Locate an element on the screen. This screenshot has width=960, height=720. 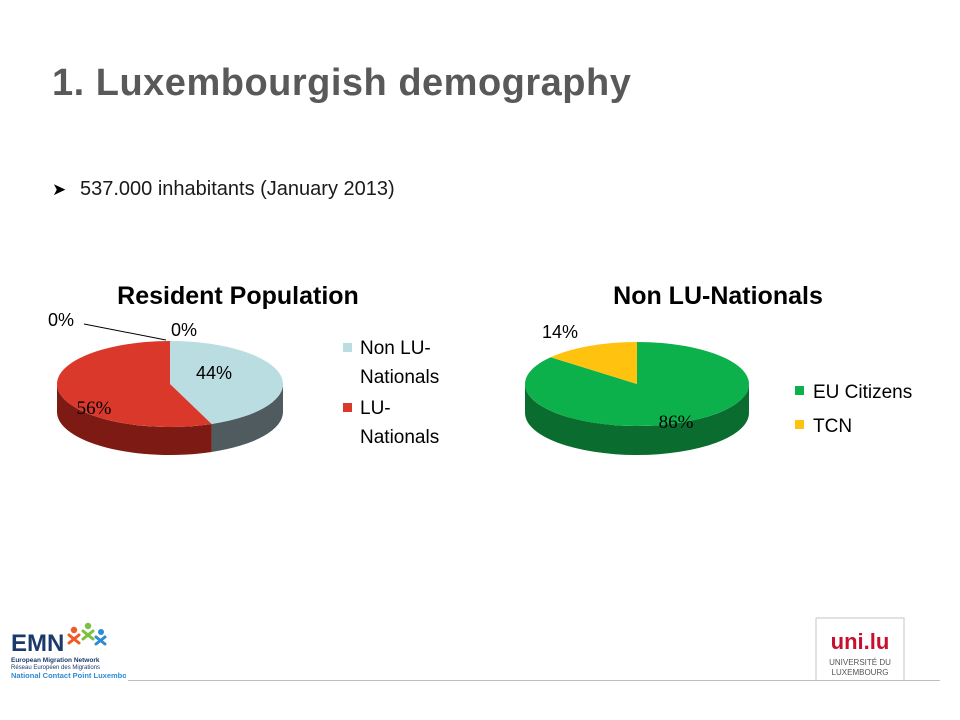
data-label-non-lu: 44% is located at coordinates (214, 373).